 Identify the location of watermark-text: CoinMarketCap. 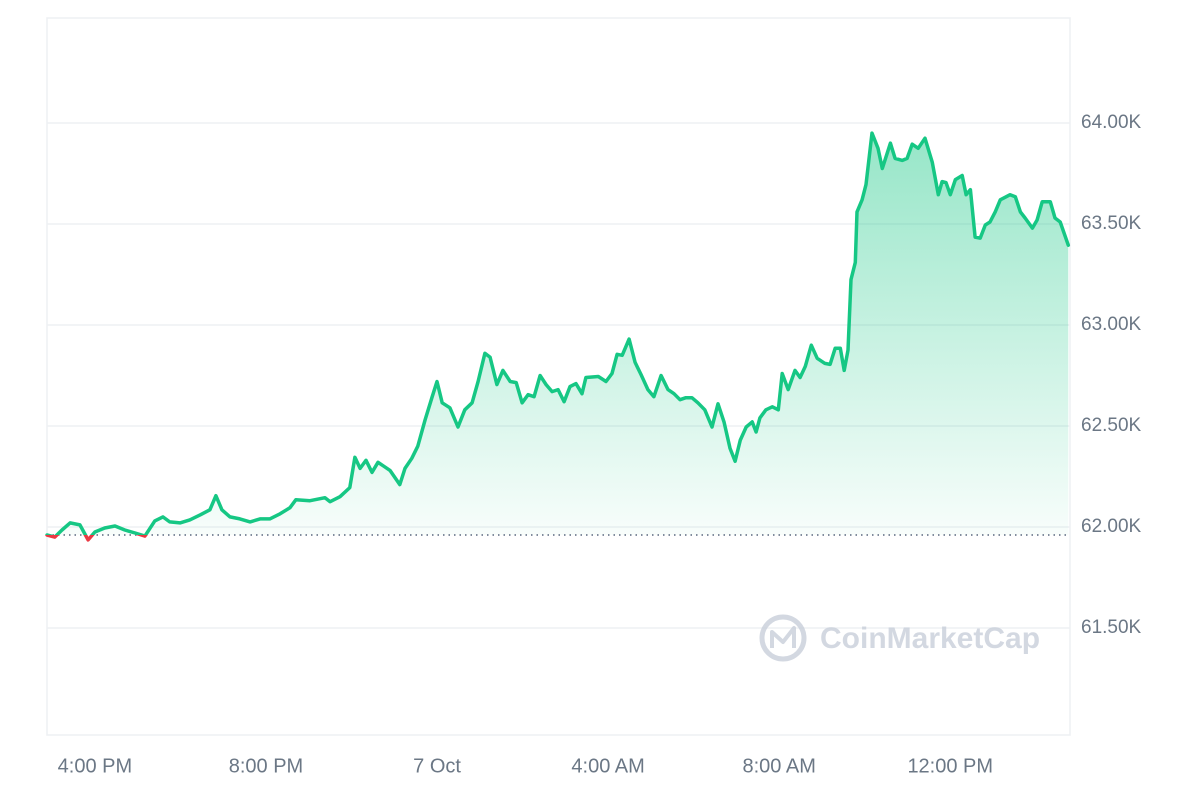
(930, 638).